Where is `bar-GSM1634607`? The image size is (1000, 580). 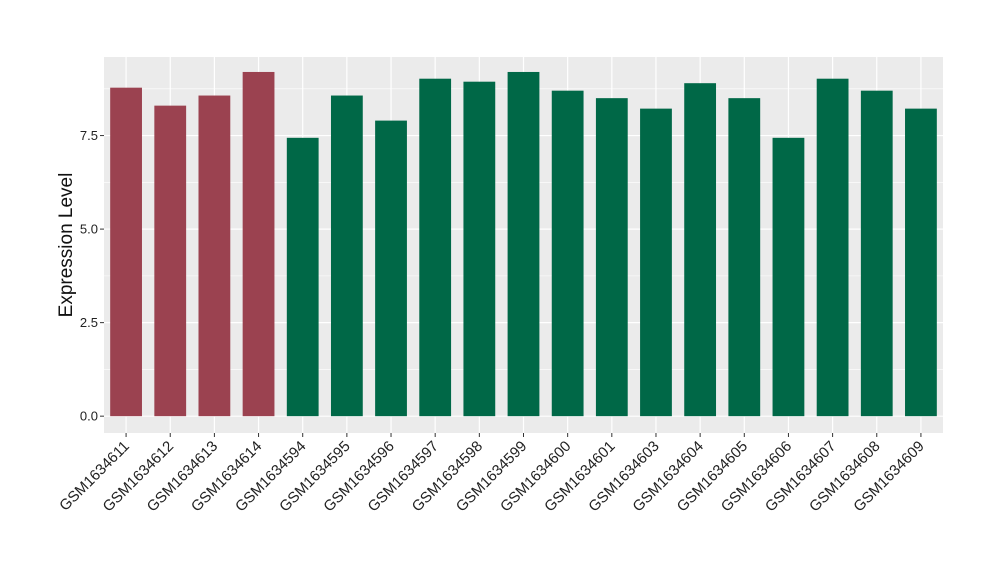 bar-GSM1634607 is located at coordinates (832, 247).